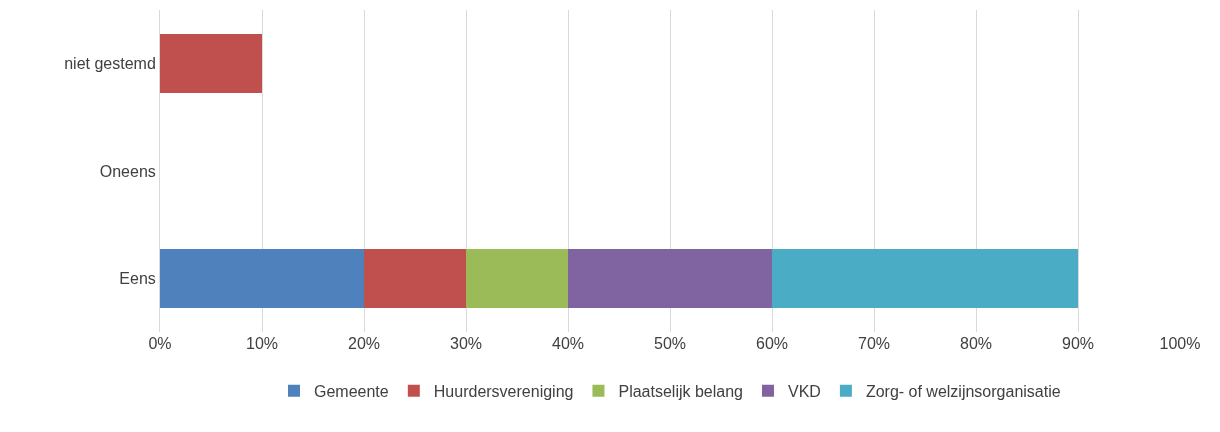 Image resolution: width=1220 pixels, height=432 pixels. Describe the element at coordinates (568, 343) in the screenshot. I see `x-tick-label: 40%` at that location.